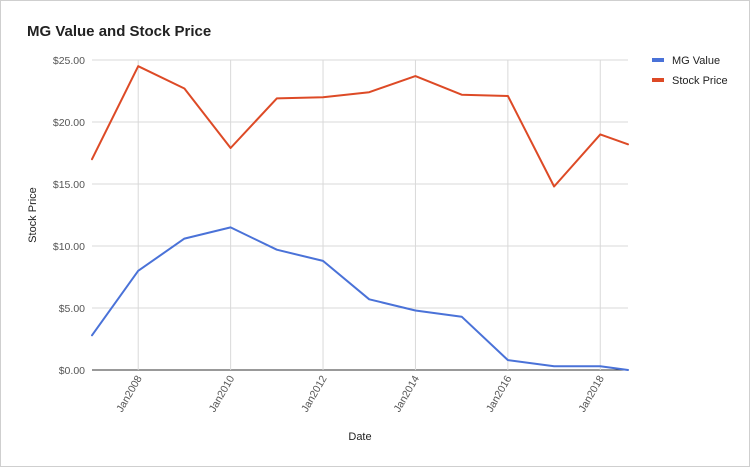 Image resolution: width=752 pixels, height=469 pixels. What do you see at coordinates (33, 215) in the screenshot?
I see `y-axis-label: Stock Price` at bounding box center [33, 215].